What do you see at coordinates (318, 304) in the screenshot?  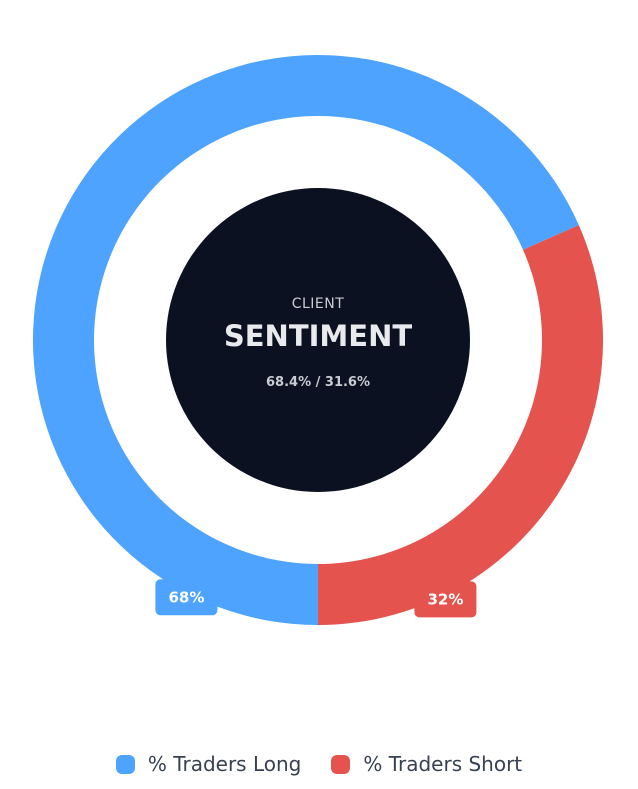 I see `center-kicker: CLIENT` at bounding box center [318, 304].